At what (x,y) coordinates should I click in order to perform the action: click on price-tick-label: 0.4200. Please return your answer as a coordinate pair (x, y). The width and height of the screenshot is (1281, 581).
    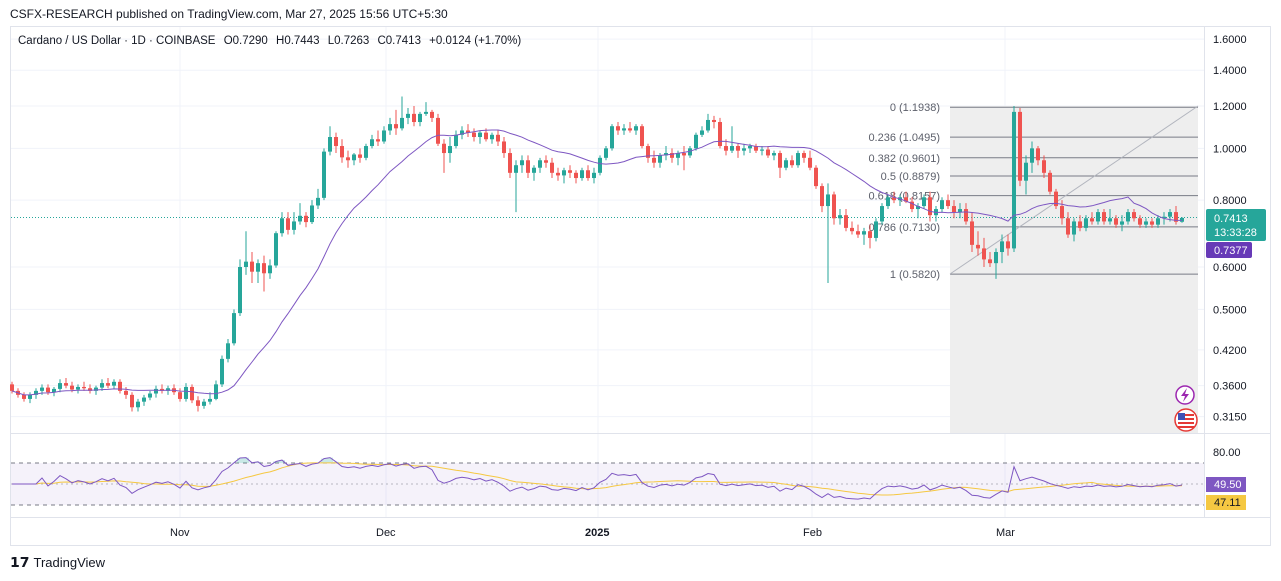
    Looking at the image, I should click on (1230, 351).